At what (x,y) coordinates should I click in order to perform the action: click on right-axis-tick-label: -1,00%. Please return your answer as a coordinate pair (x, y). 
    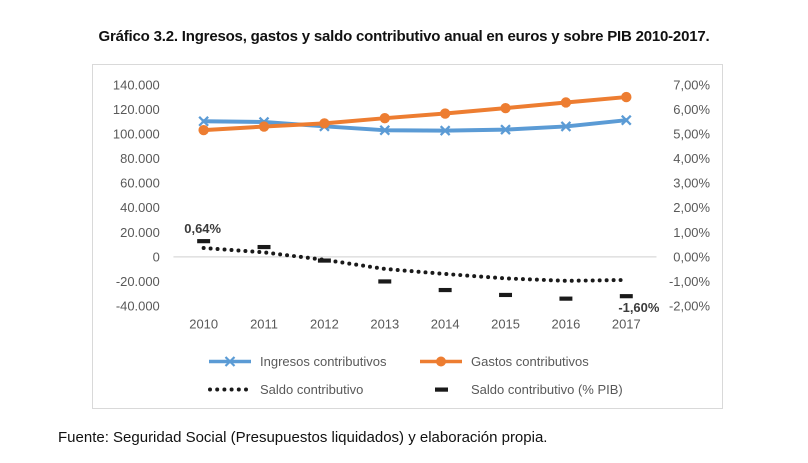
    Looking at the image, I should click on (690, 281).